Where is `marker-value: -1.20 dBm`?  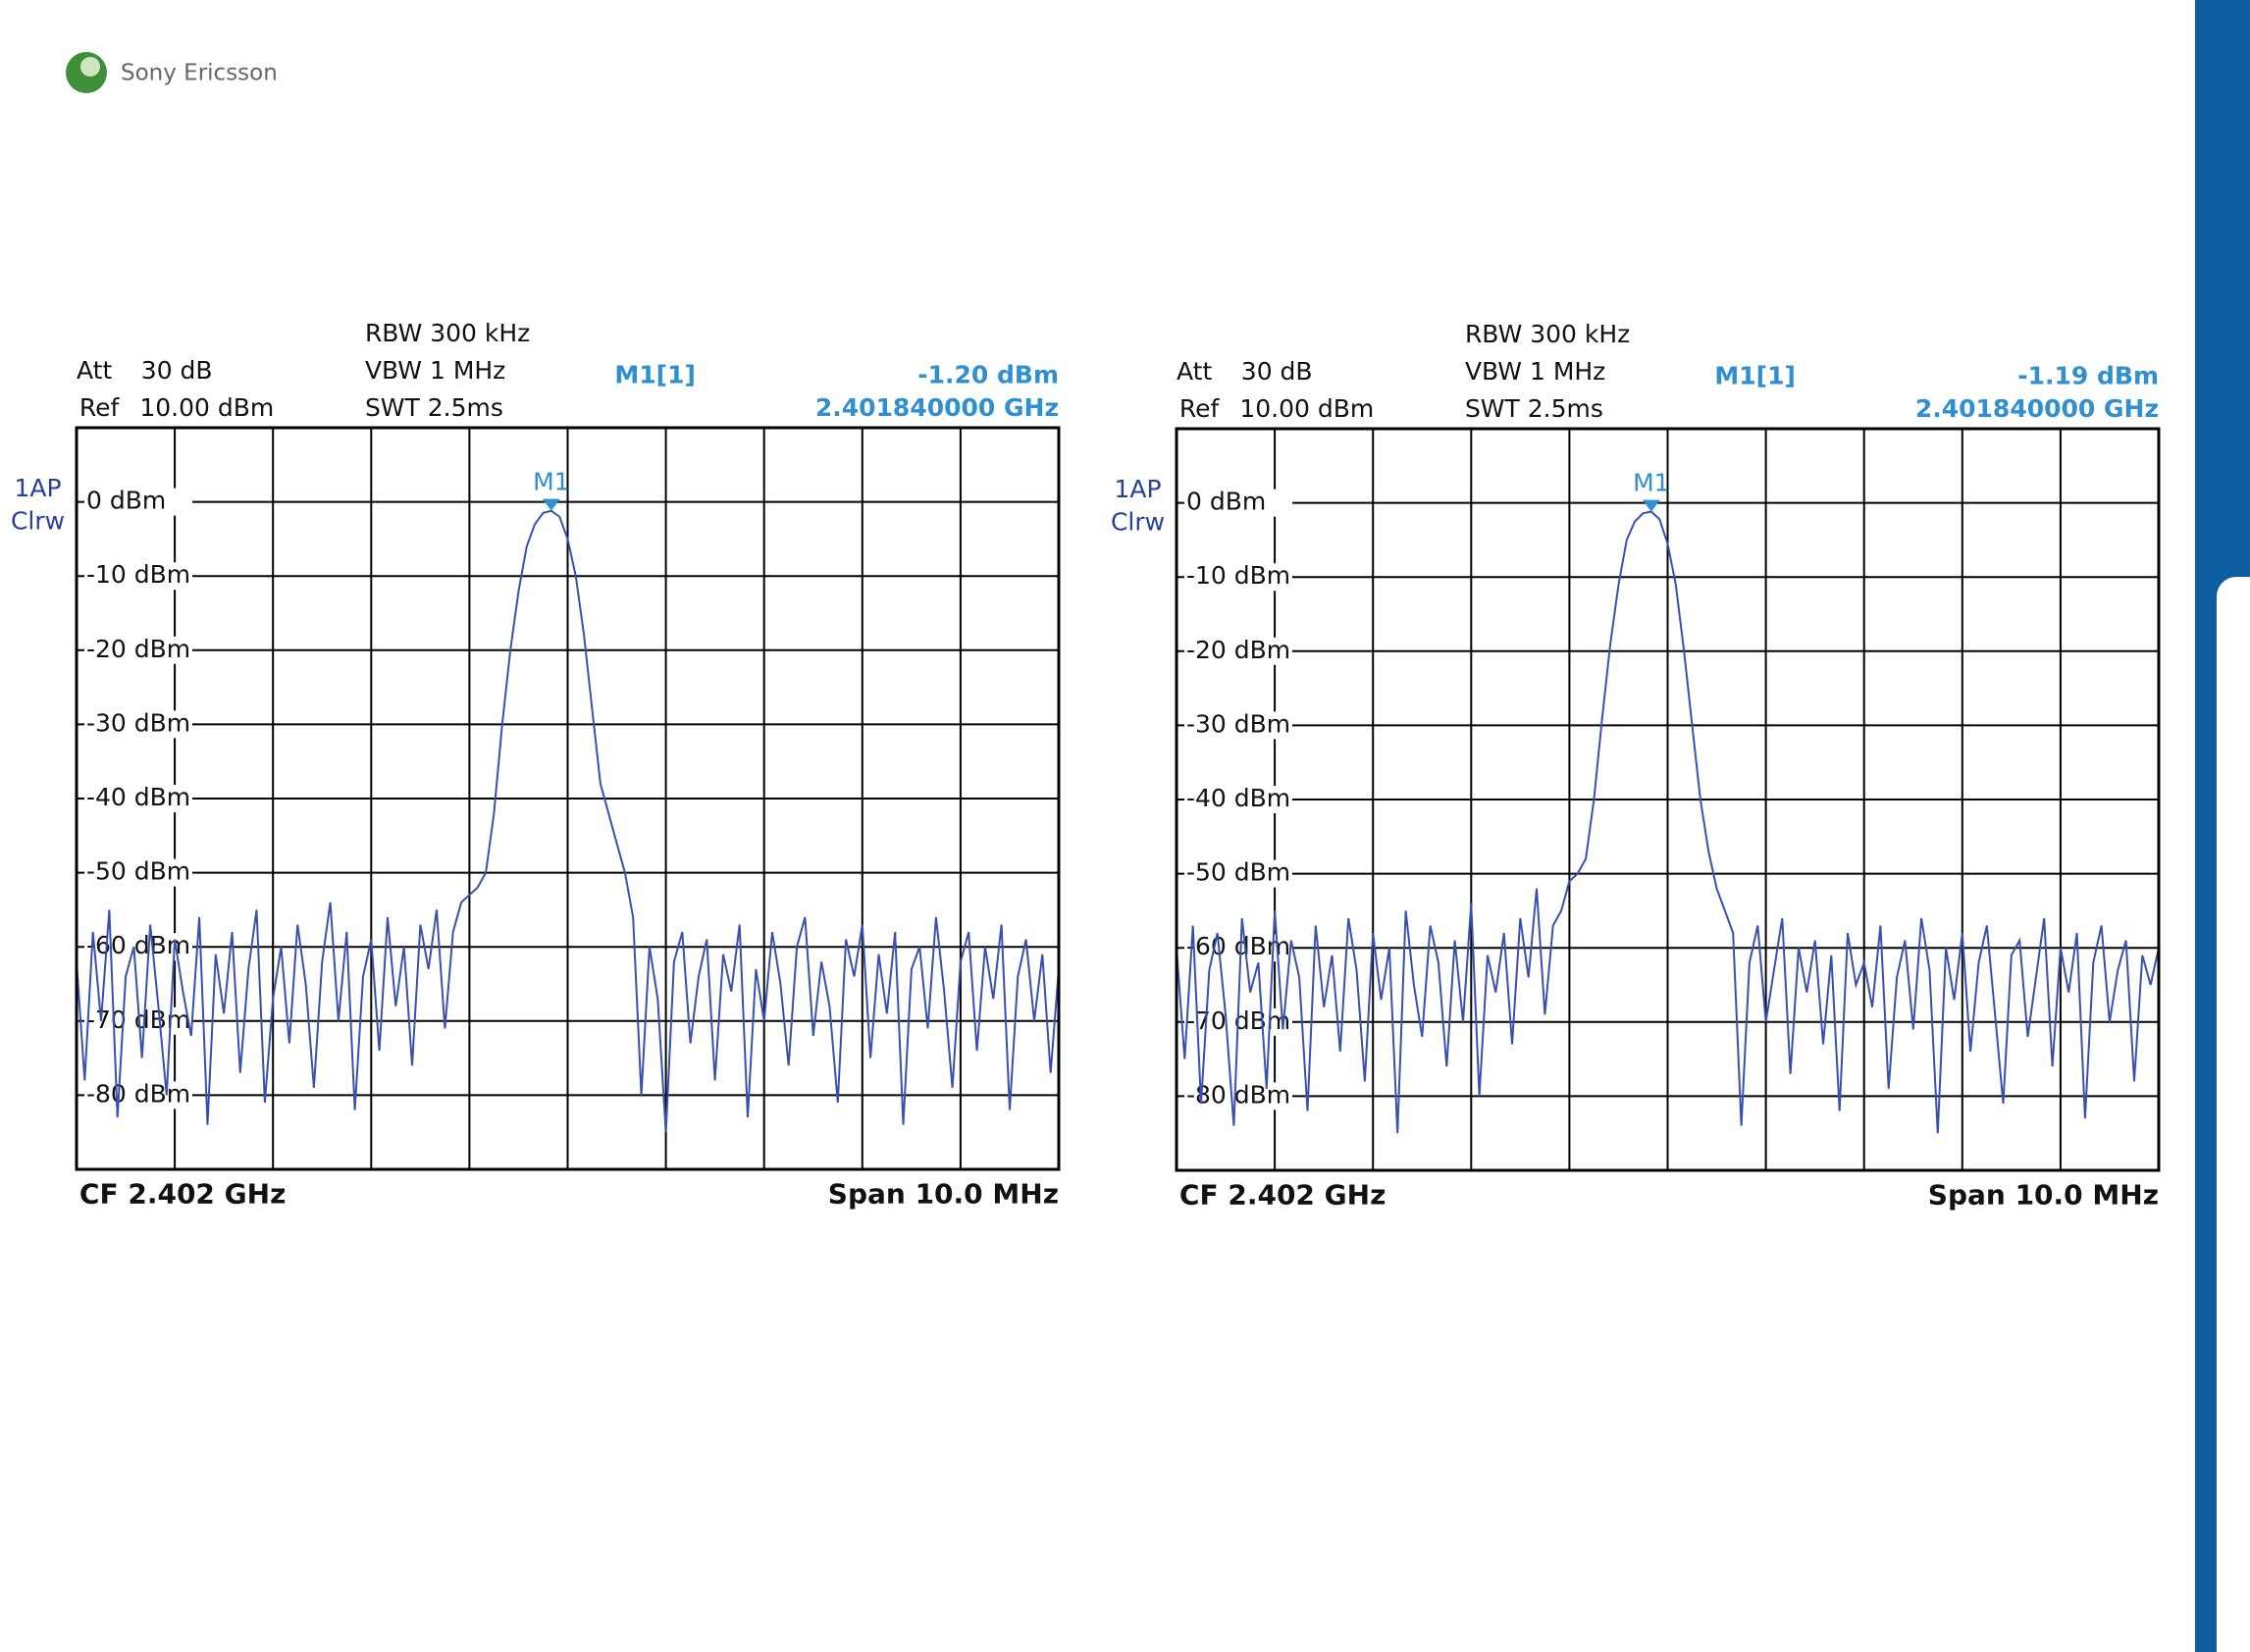
marker-value: -1.20 dBm is located at coordinates (988, 374).